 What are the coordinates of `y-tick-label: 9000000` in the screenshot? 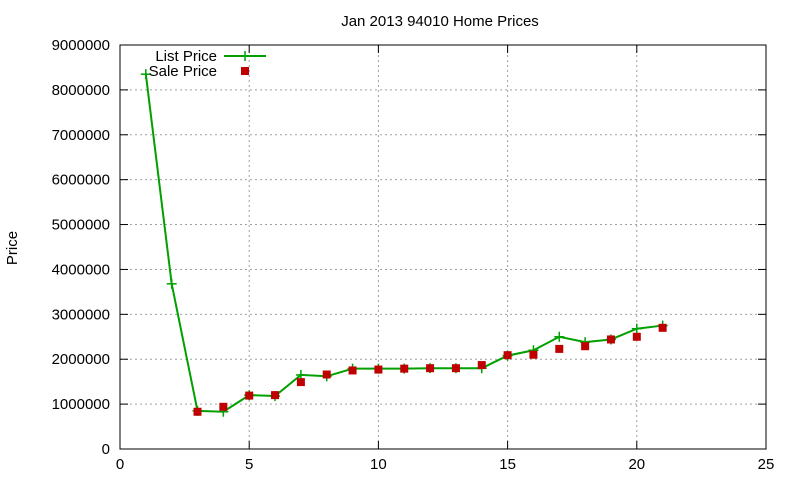 It's located at (81, 45).